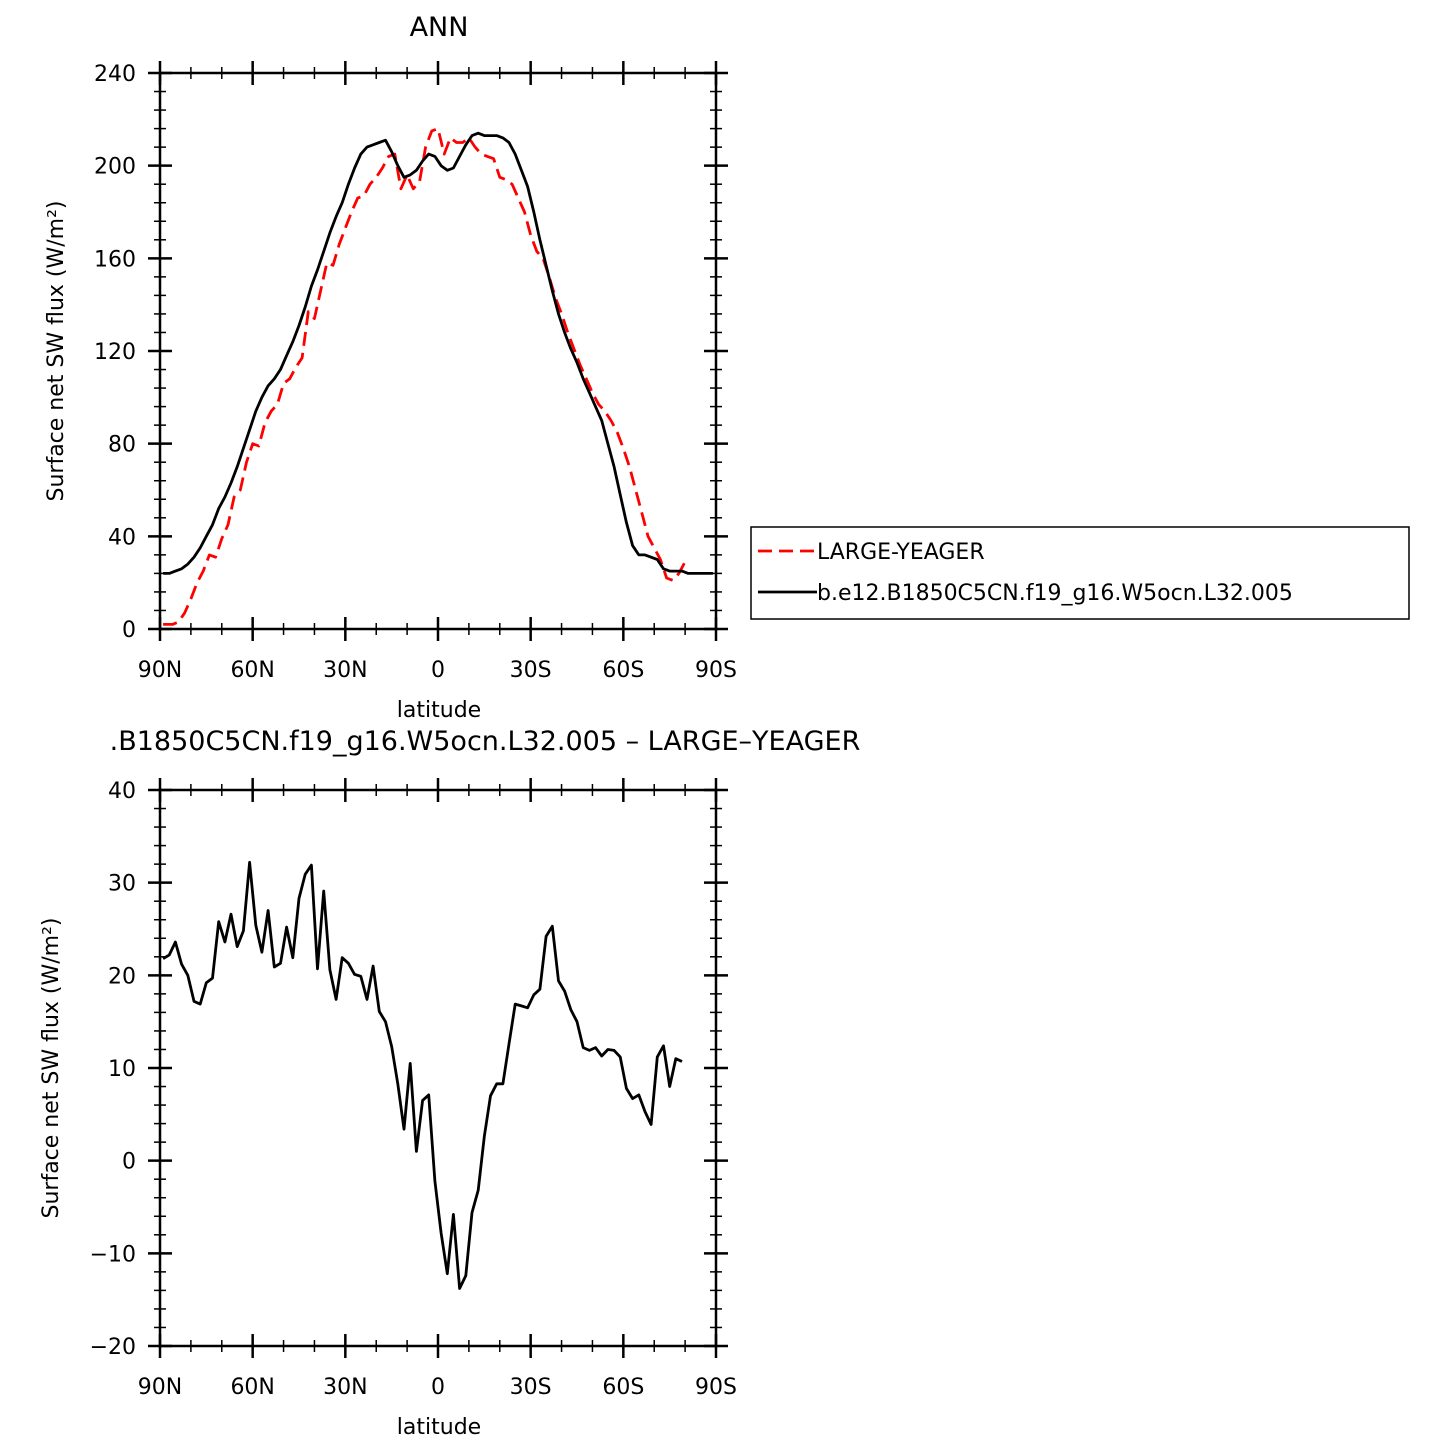 Image resolution: width=1447 pixels, height=1447 pixels. I want to click on legend-label-model: b.e12.B1850C5CN.f19_g16.W5ocn.L32.005, so click(1055, 593).